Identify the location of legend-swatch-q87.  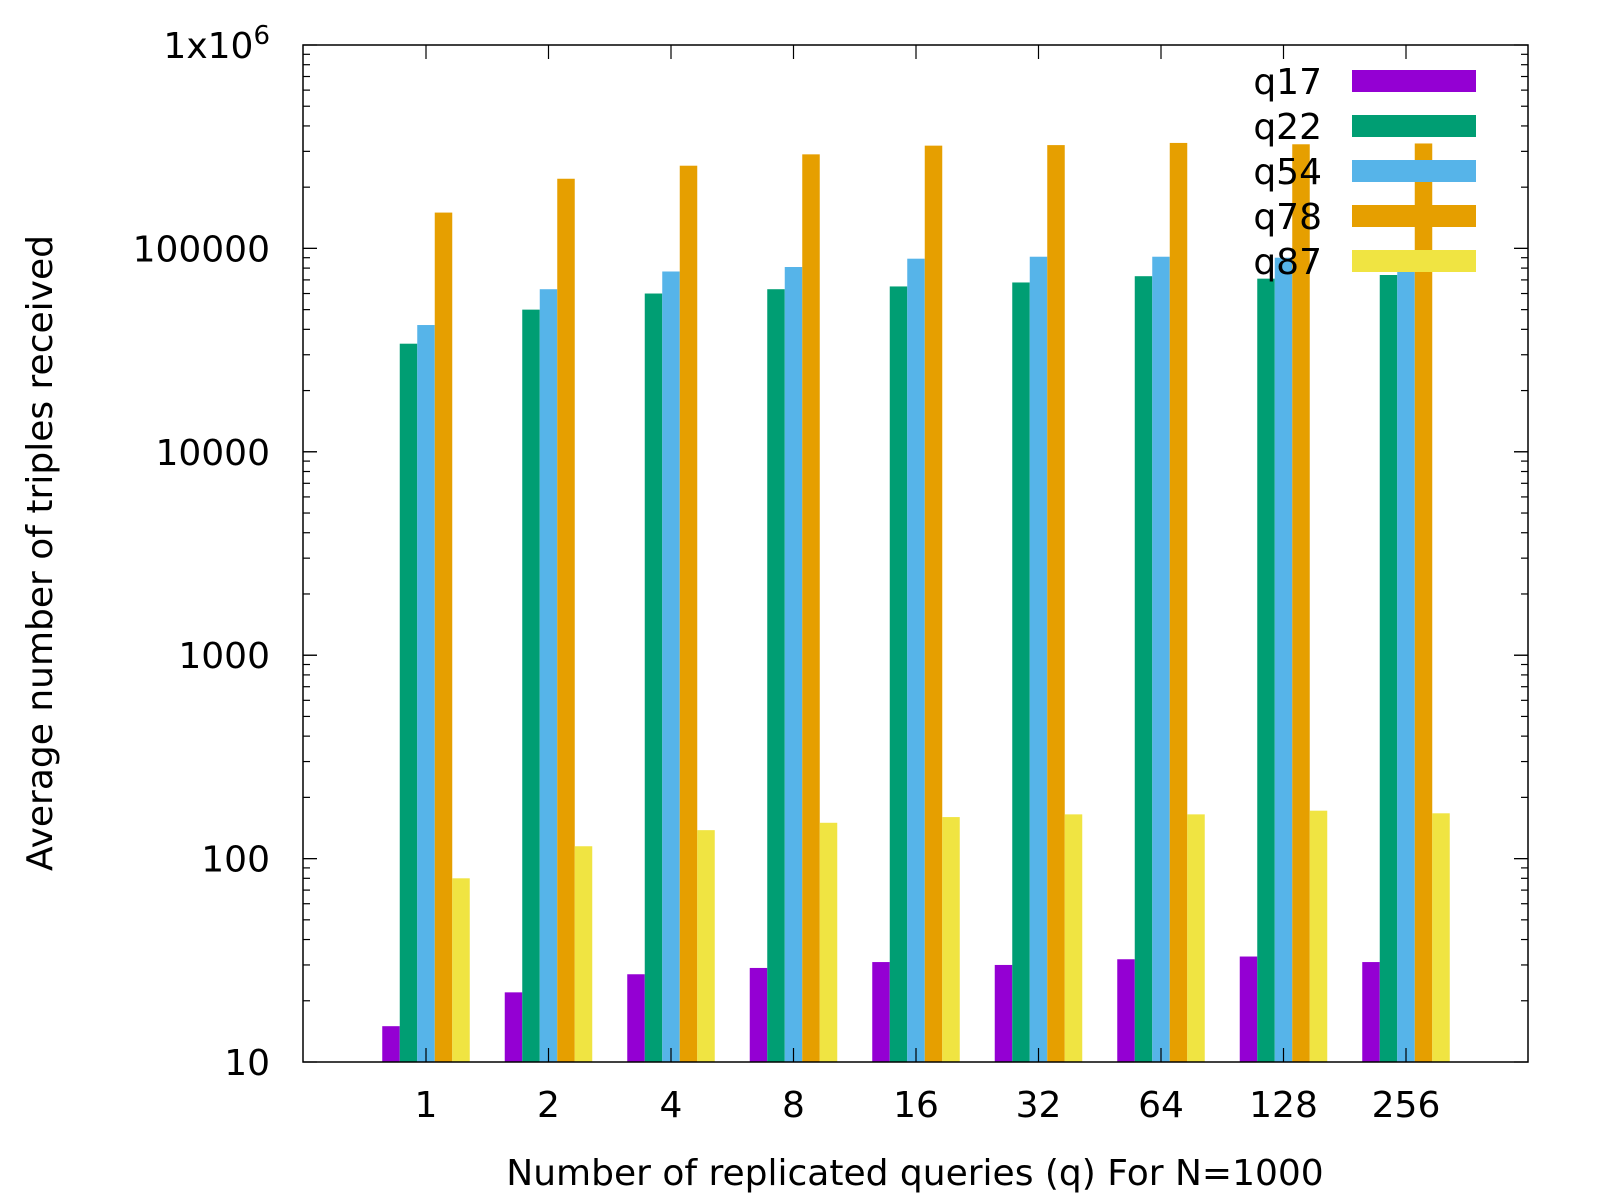
(1414, 261).